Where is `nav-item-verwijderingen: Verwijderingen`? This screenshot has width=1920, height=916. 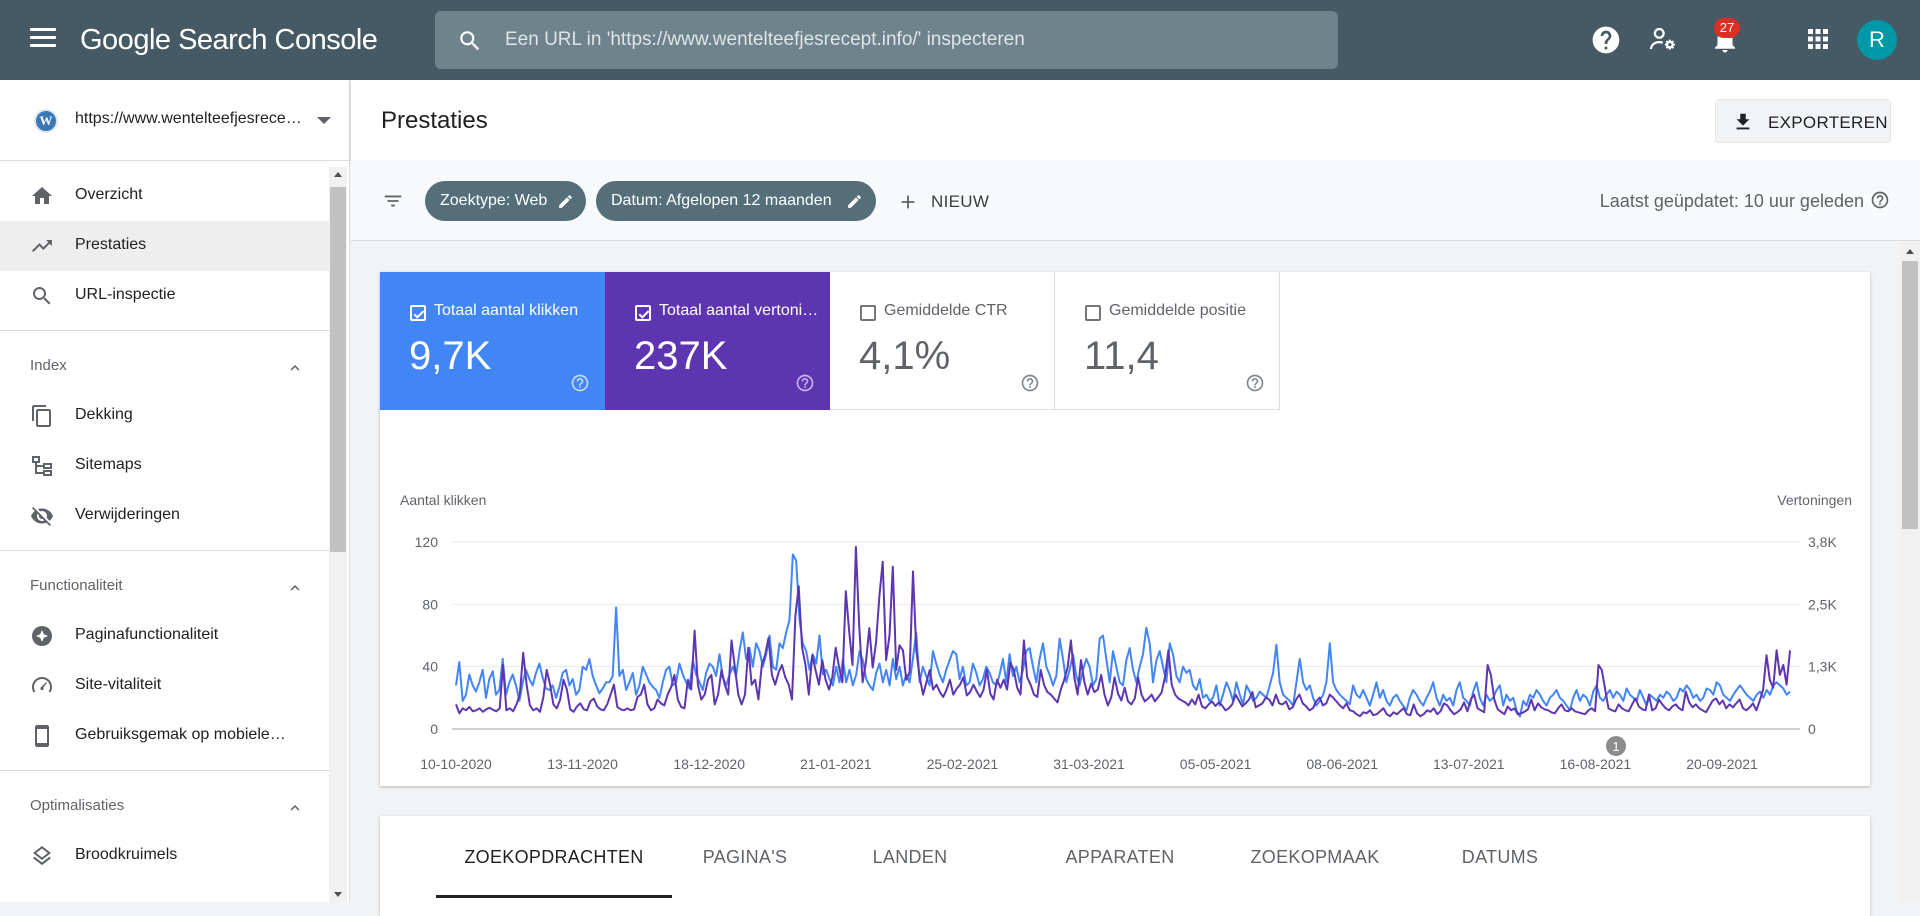
nav-item-verwijderingen: Verwijderingen is located at coordinates (165, 516).